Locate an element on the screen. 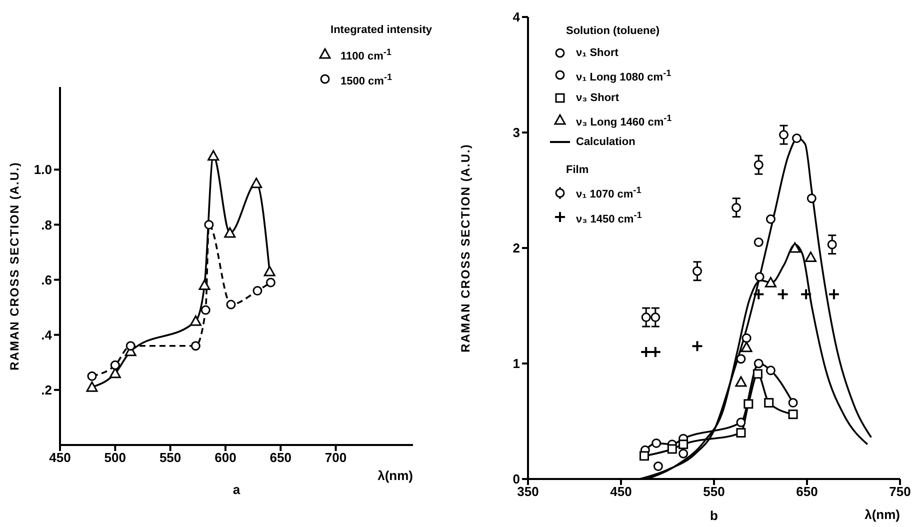  legend-label: ν₁ 1070 cm$^{-1}$ is located at coordinates (609, 193).